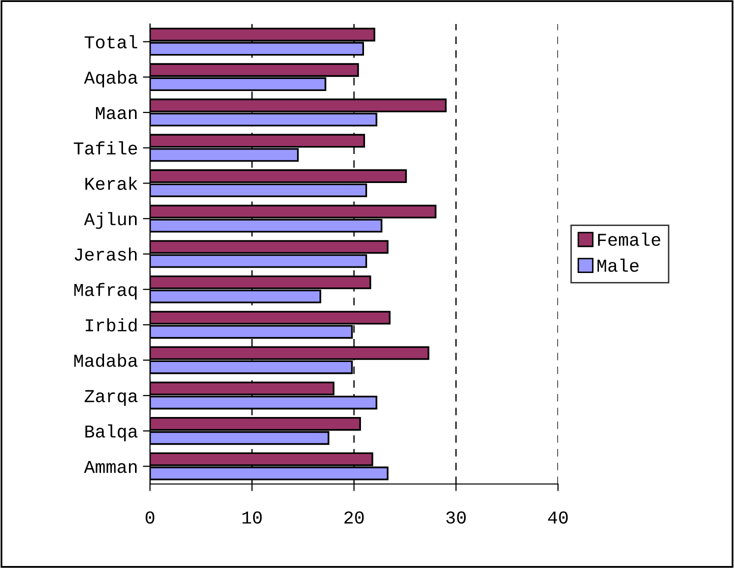 Image resolution: width=734 pixels, height=568 pixels. What do you see at coordinates (106, 360) in the screenshot?
I see `y-tick-label: Madaba` at bounding box center [106, 360].